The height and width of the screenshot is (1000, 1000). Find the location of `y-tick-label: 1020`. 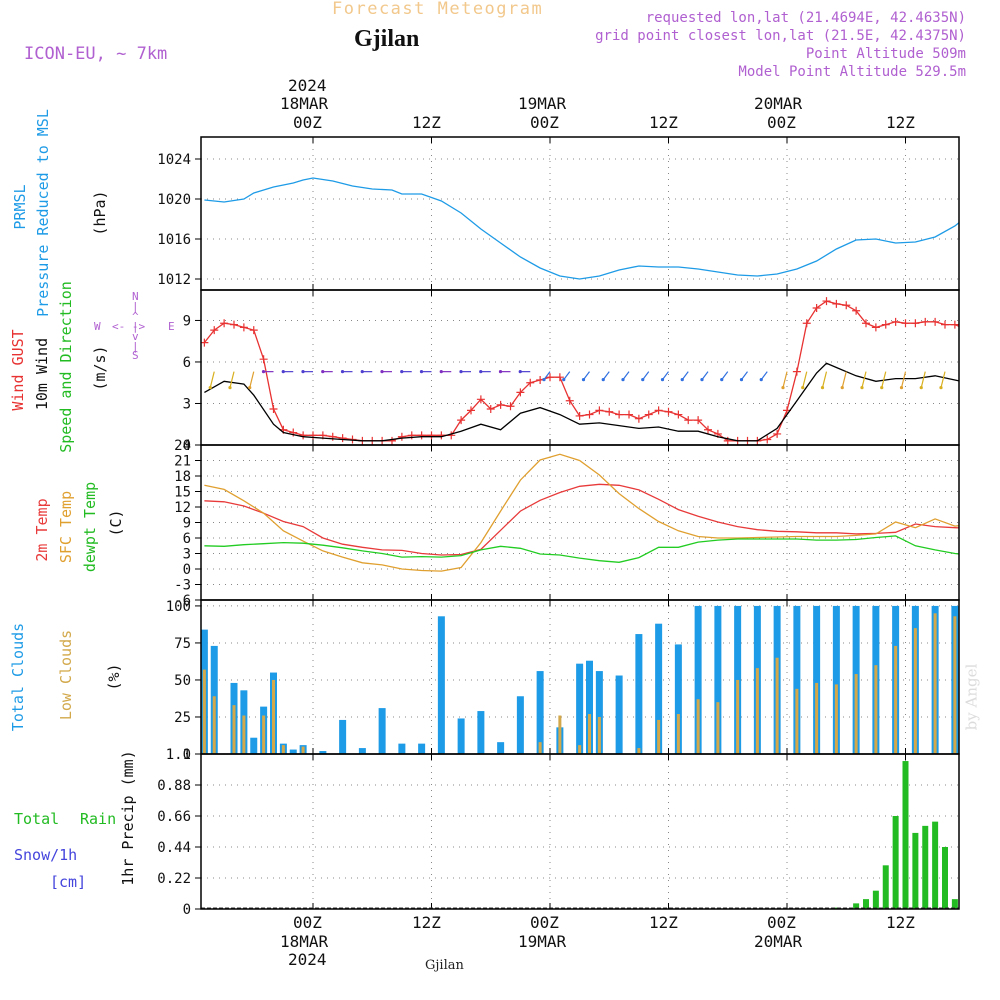

y-tick-label: 1020 is located at coordinates (174, 200).